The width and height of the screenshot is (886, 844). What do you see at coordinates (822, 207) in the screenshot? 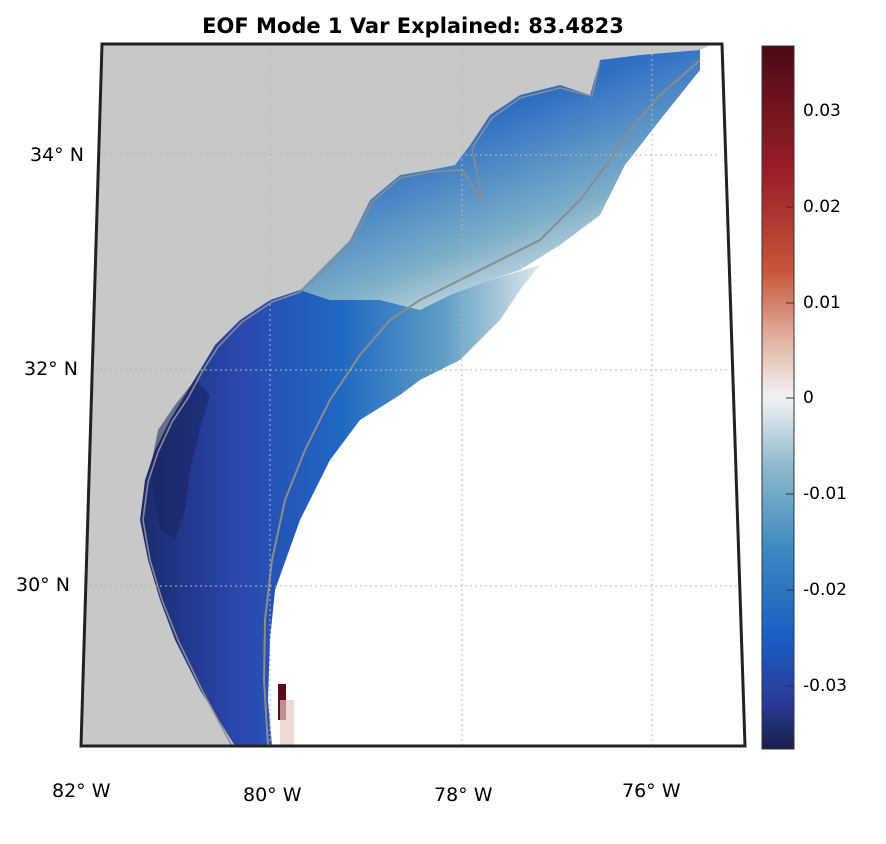
I see `colorbar-label-0.02: 0.02` at bounding box center [822, 207].